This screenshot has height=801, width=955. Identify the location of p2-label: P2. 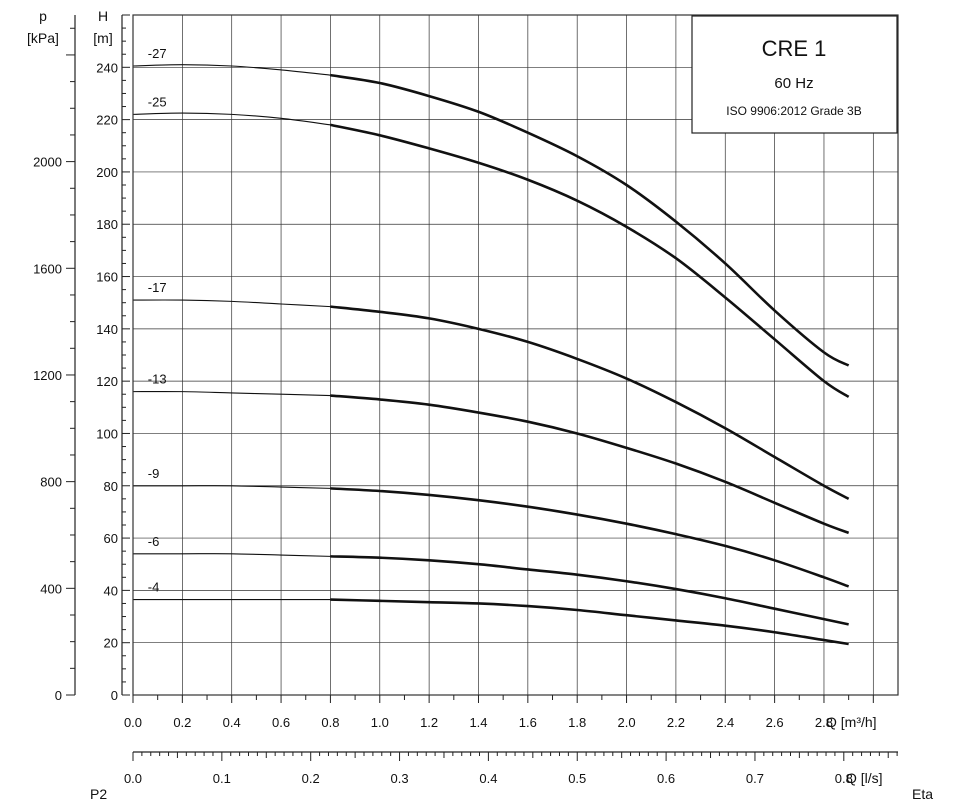
(98, 793).